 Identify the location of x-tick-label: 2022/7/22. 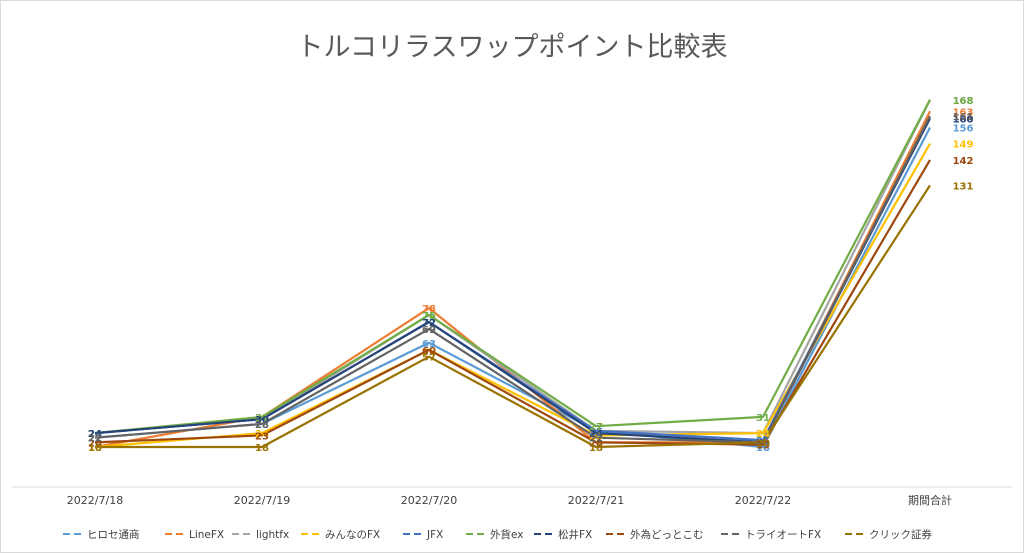
(763, 500).